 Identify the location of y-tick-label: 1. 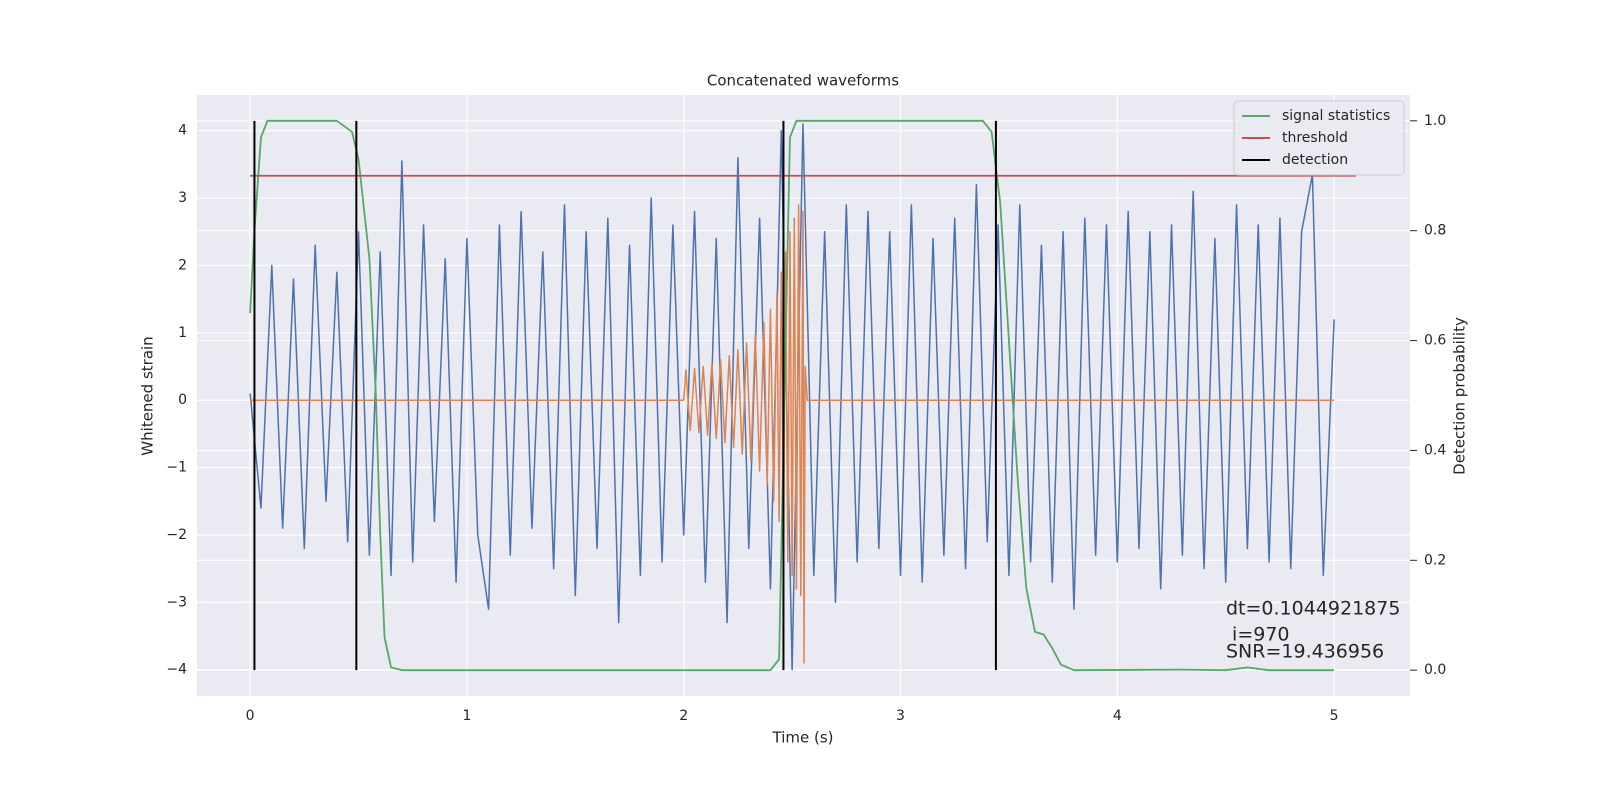
(182, 333).